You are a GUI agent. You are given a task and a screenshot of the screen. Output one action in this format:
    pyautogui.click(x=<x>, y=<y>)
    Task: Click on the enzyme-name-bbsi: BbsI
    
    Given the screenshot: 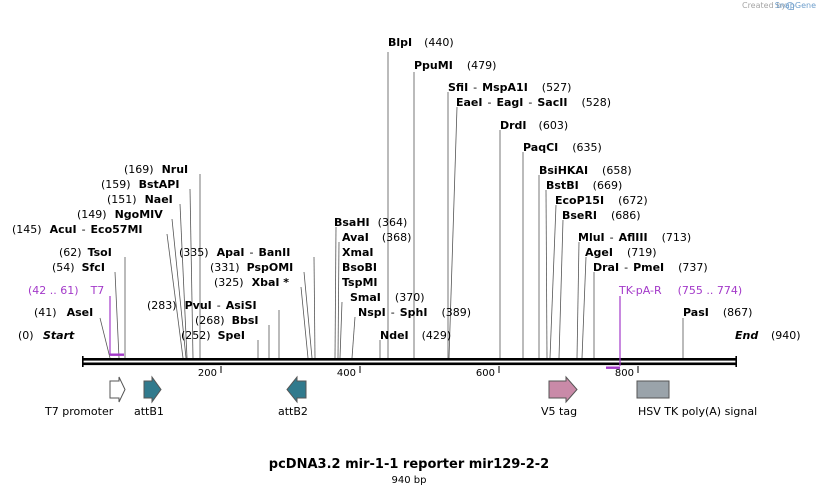 What is the action you would take?
    pyautogui.click(x=245, y=320)
    